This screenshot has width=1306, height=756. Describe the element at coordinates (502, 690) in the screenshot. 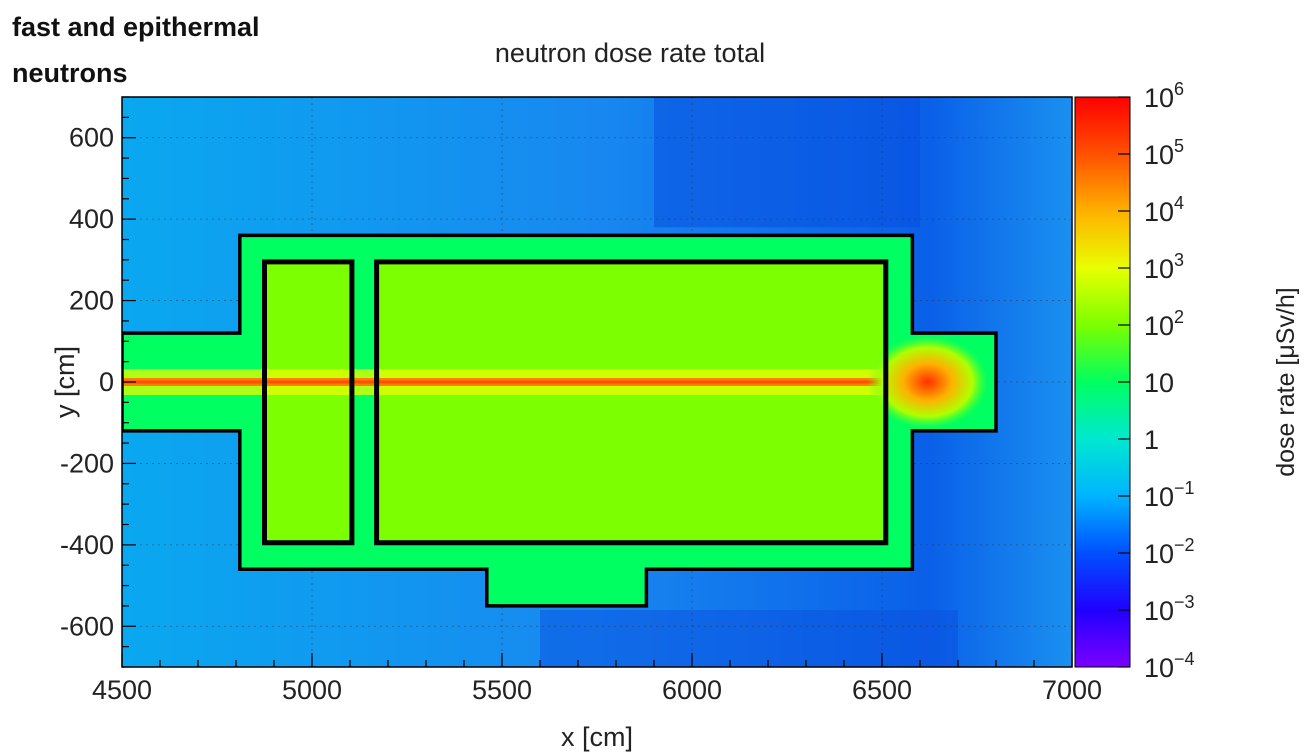

I see `x-tick-label: 5500` at that location.